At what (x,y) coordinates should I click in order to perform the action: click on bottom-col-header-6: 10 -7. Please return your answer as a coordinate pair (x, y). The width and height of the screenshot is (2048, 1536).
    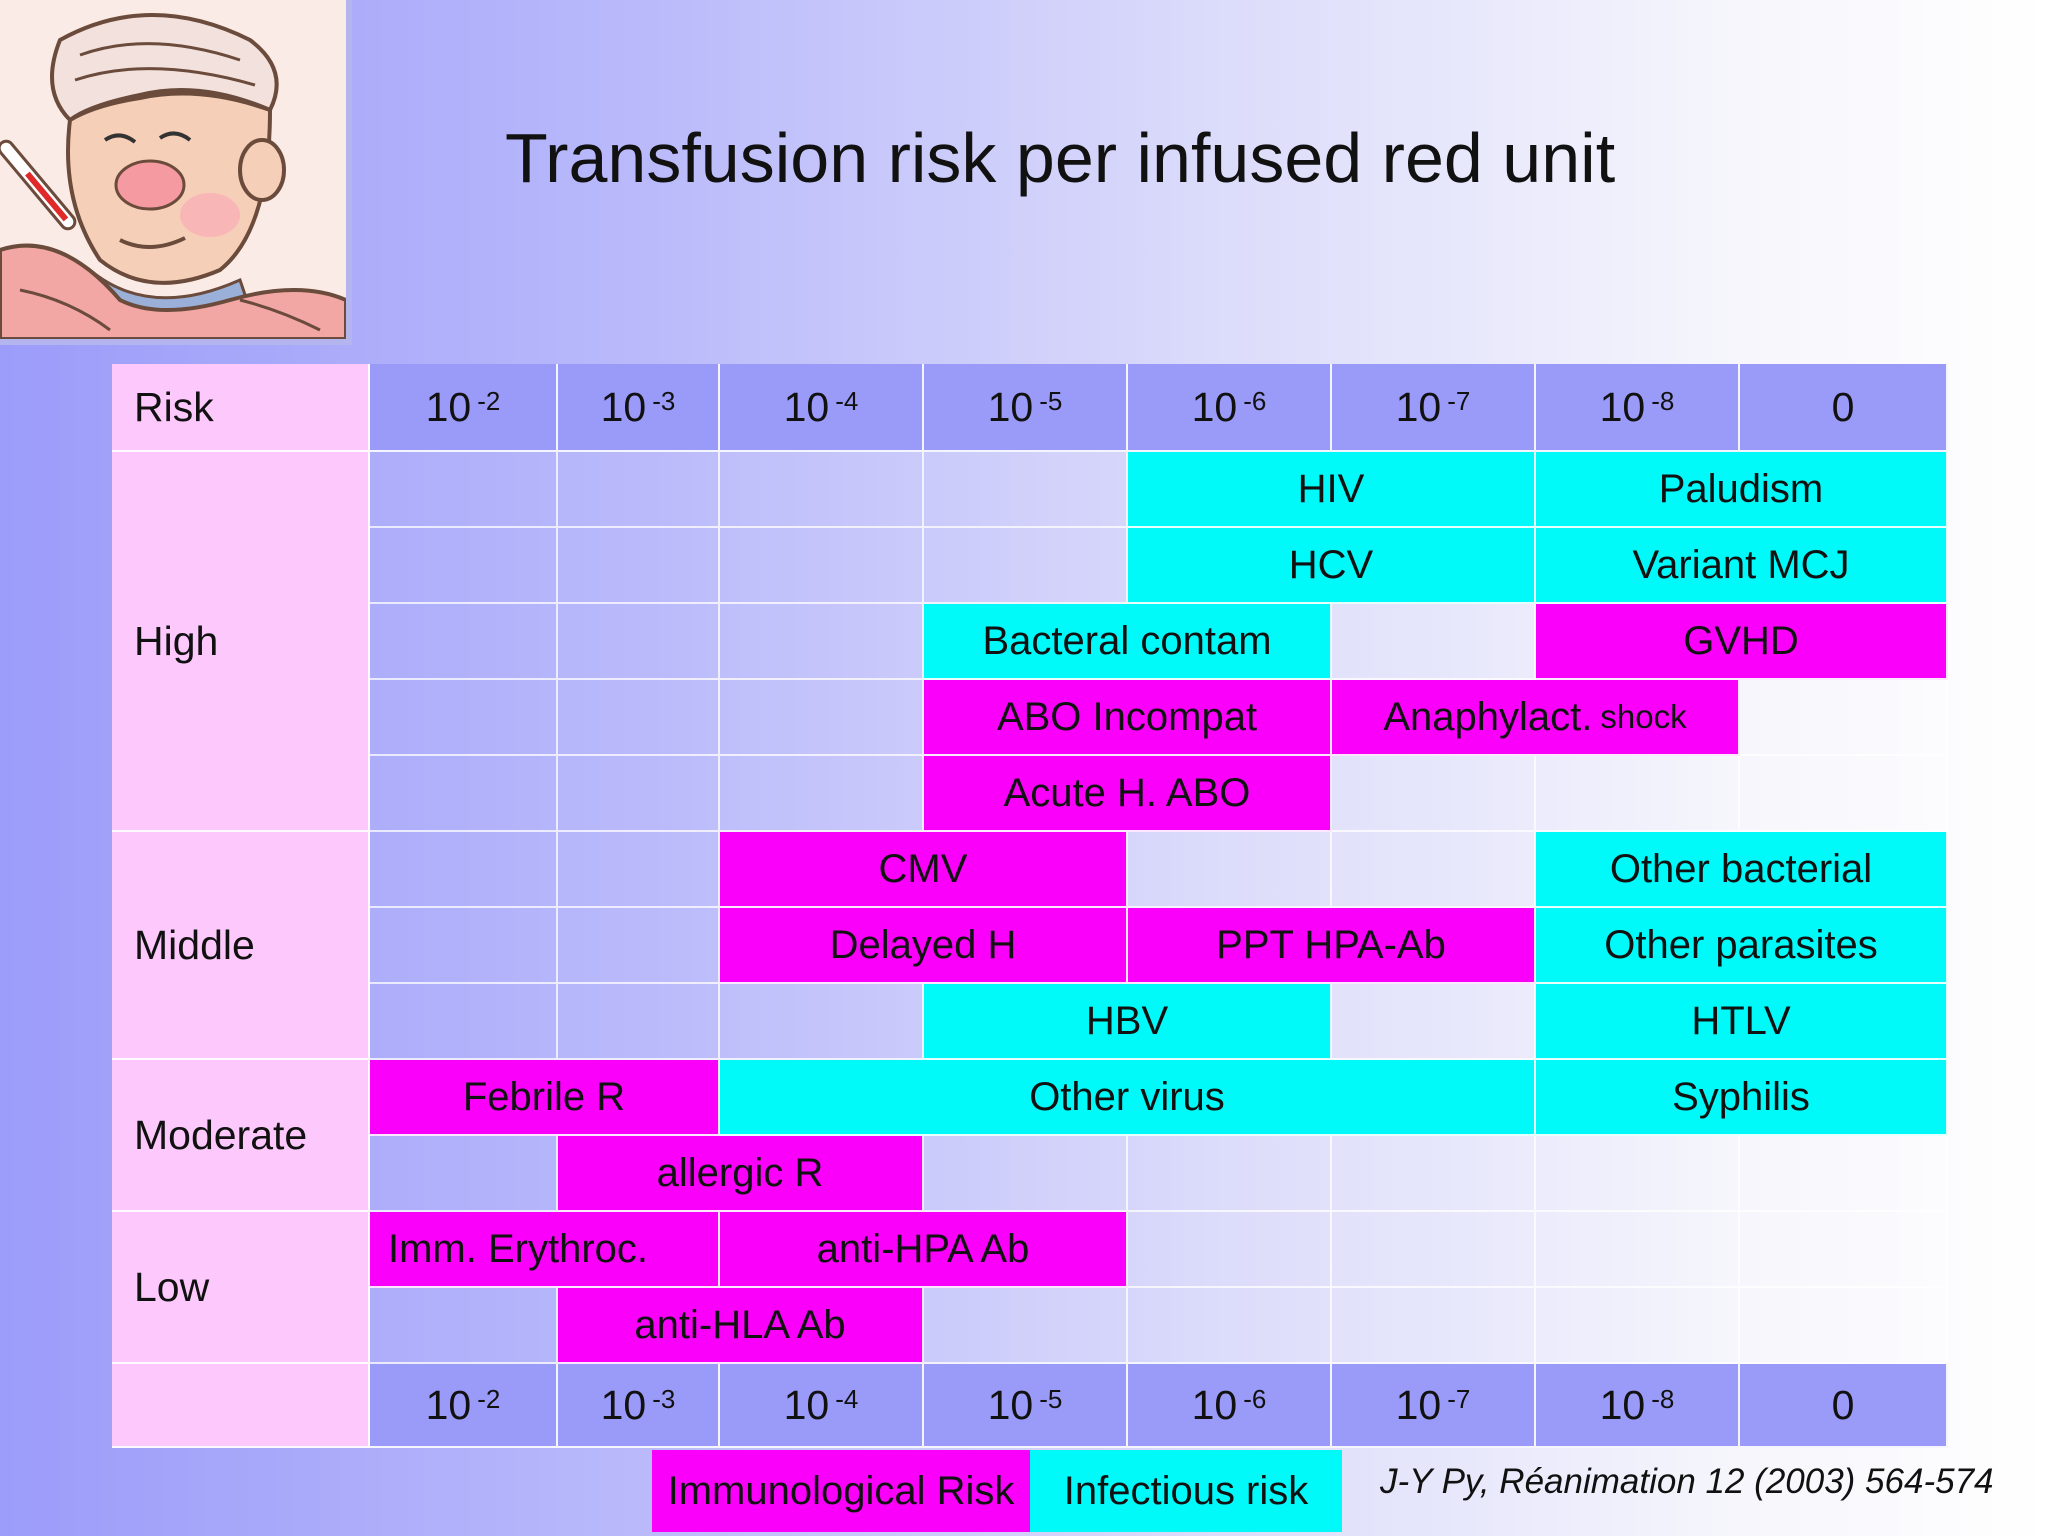
    Looking at the image, I should click on (1434, 1406).